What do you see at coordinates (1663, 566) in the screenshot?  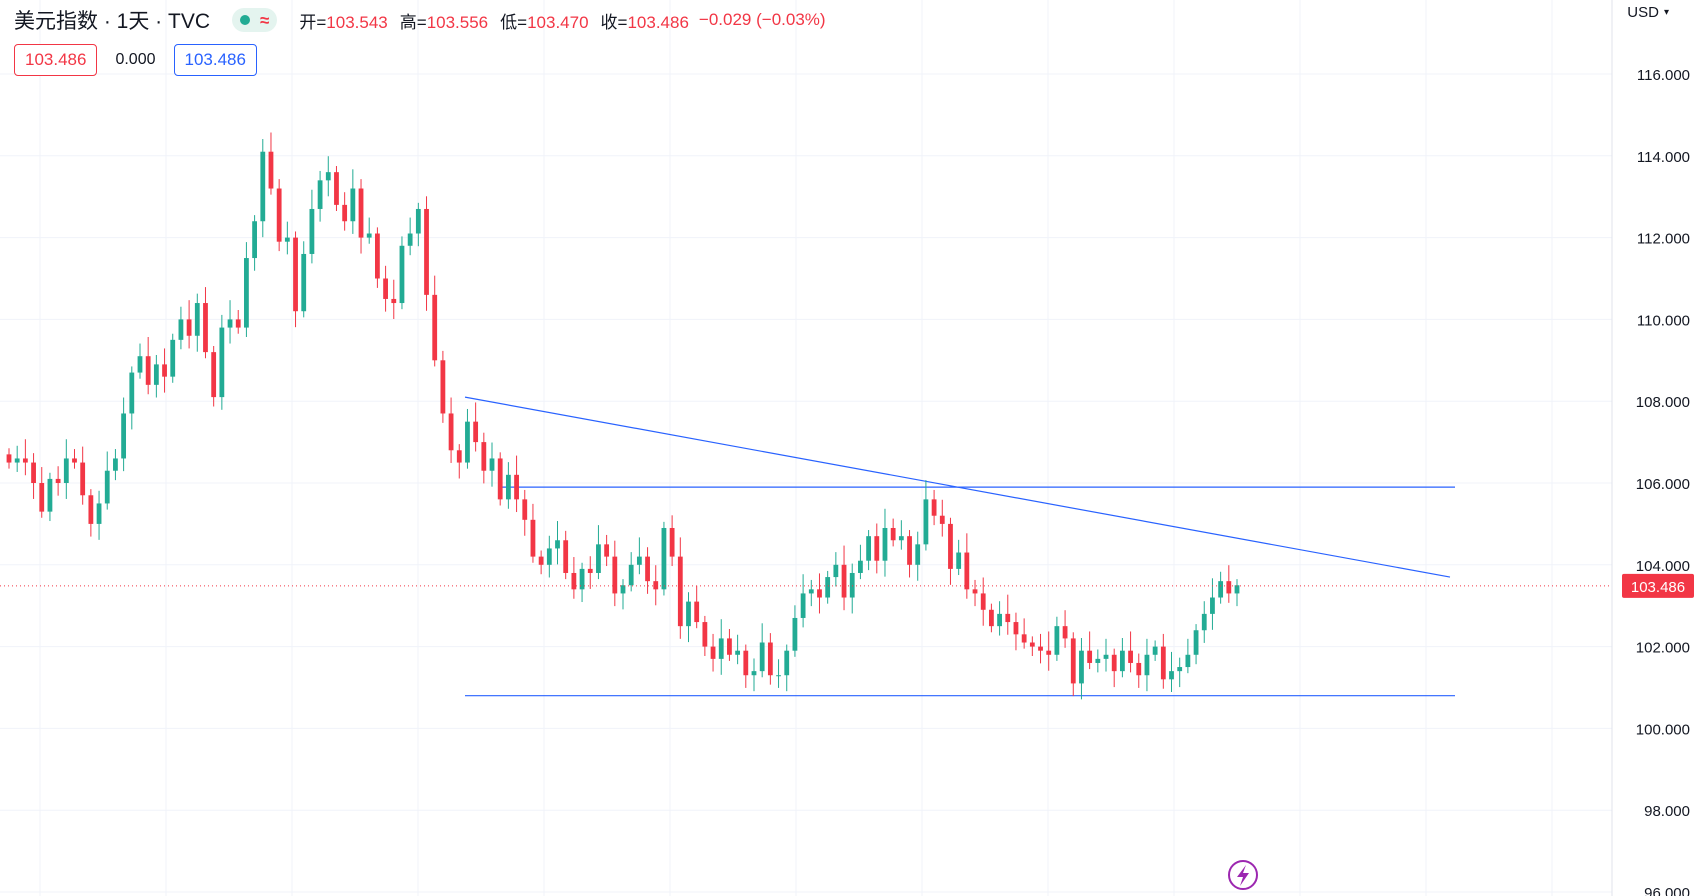 I see `y-tick-label: 104.000` at bounding box center [1663, 566].